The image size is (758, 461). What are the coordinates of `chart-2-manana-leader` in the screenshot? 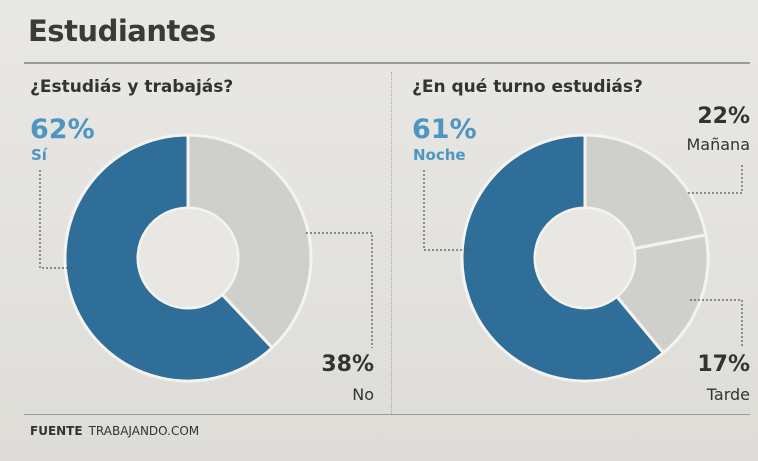 It's located at (715, 179).